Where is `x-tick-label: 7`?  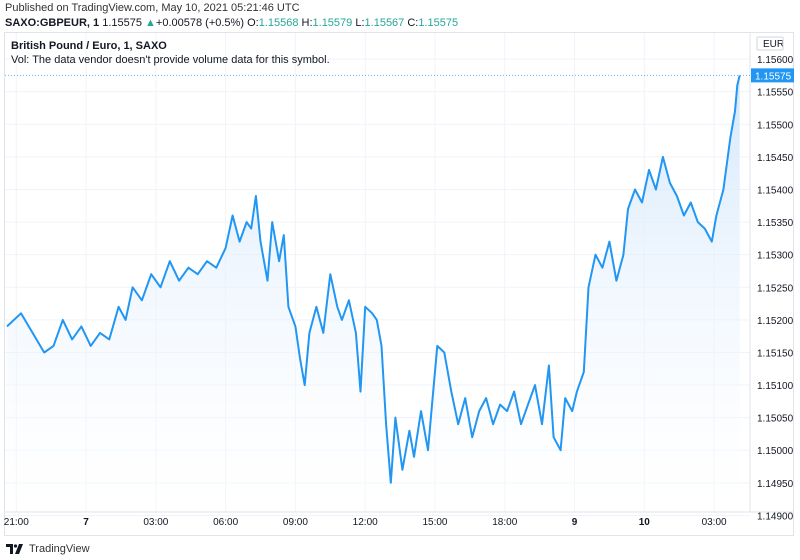
x-tick-label: 7 is located at coordinates (86, 522).